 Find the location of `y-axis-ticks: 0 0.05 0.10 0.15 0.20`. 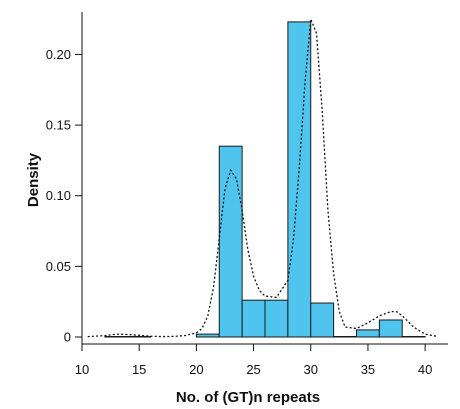

y-axis-ticks: 0 0.05 0.10 0.15 0.20 is located at coordinates (64, 196).